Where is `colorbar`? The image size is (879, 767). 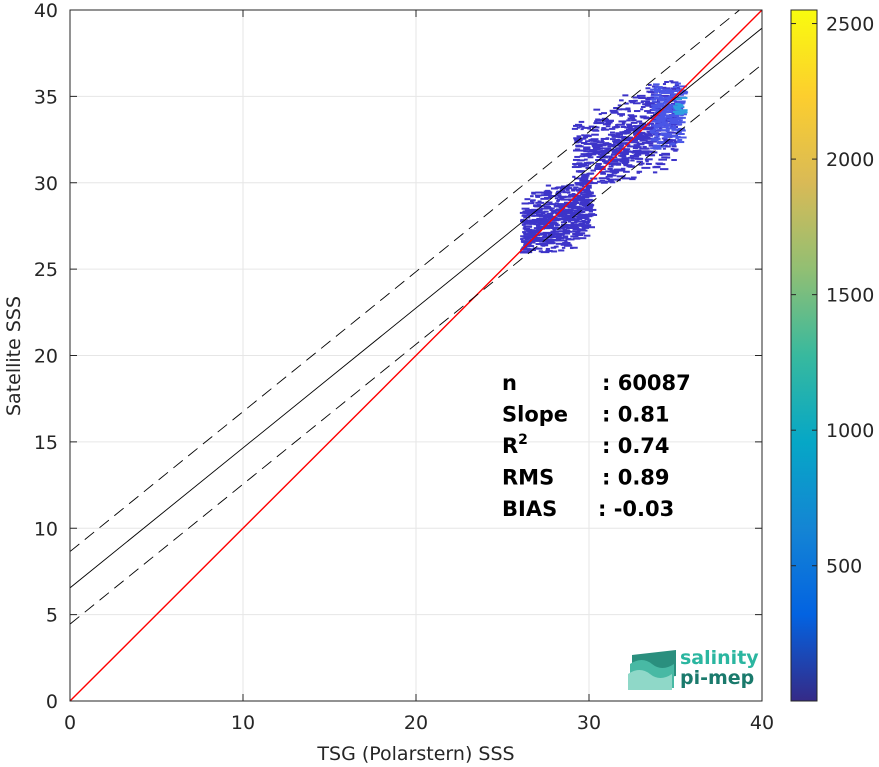 colorbar is located at coordinates (804, 355).